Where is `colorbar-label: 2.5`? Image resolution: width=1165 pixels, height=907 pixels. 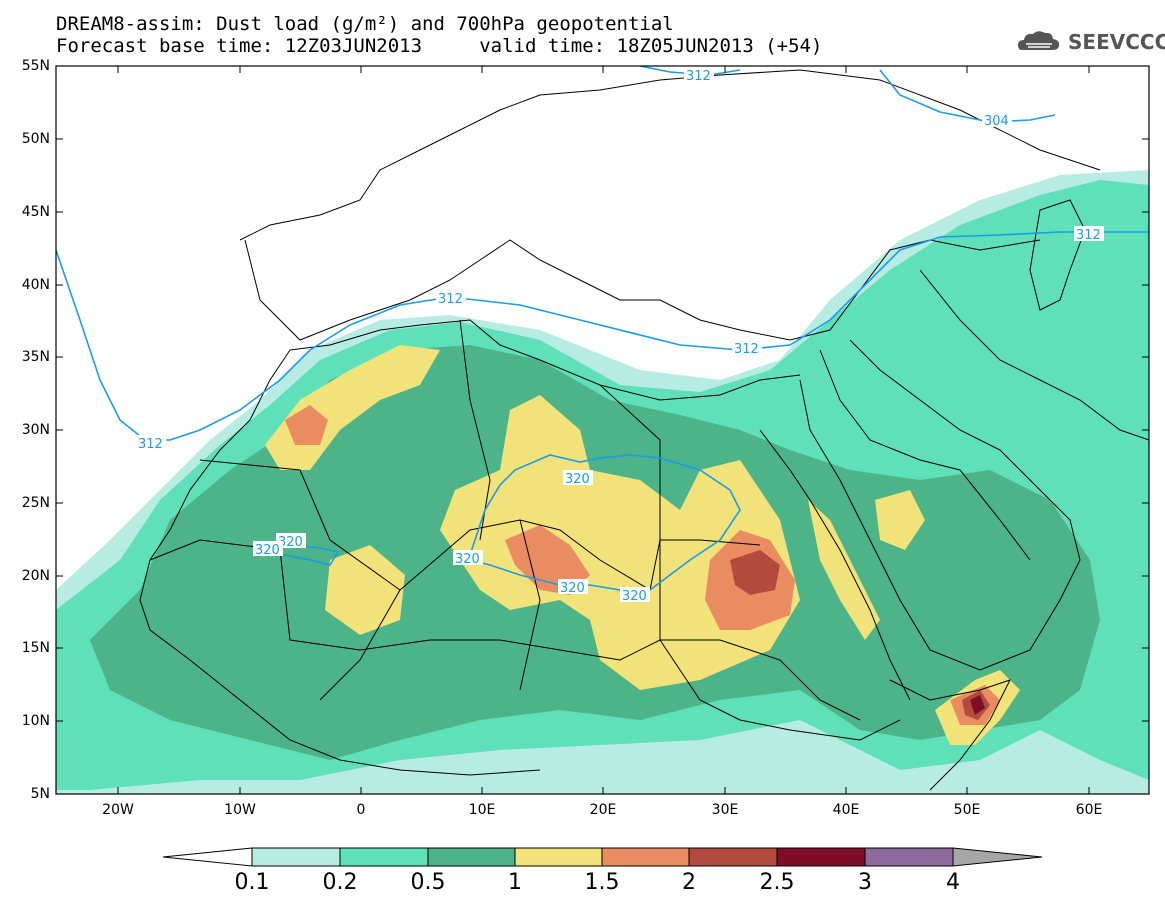
colorbar-label: 2.5 is located at coordinates (777, 882).